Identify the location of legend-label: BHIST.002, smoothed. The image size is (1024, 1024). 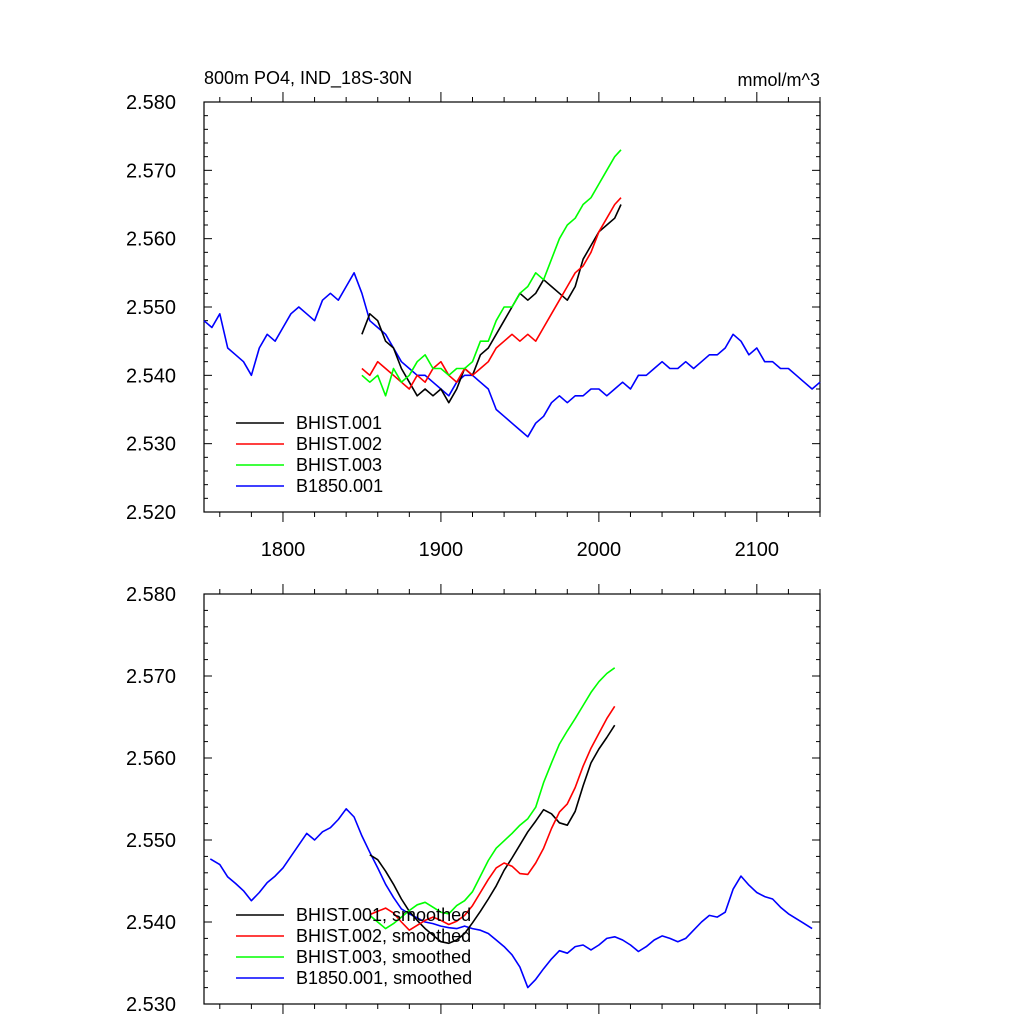
(383, 936).